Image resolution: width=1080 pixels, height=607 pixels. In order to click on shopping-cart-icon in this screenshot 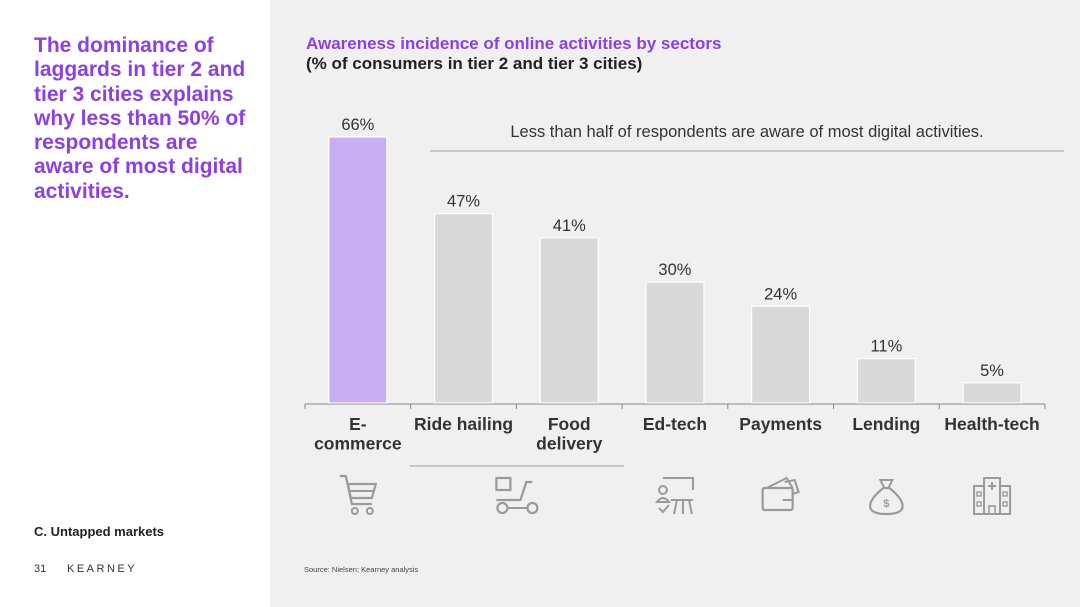, I will do `click(358, 494)`.